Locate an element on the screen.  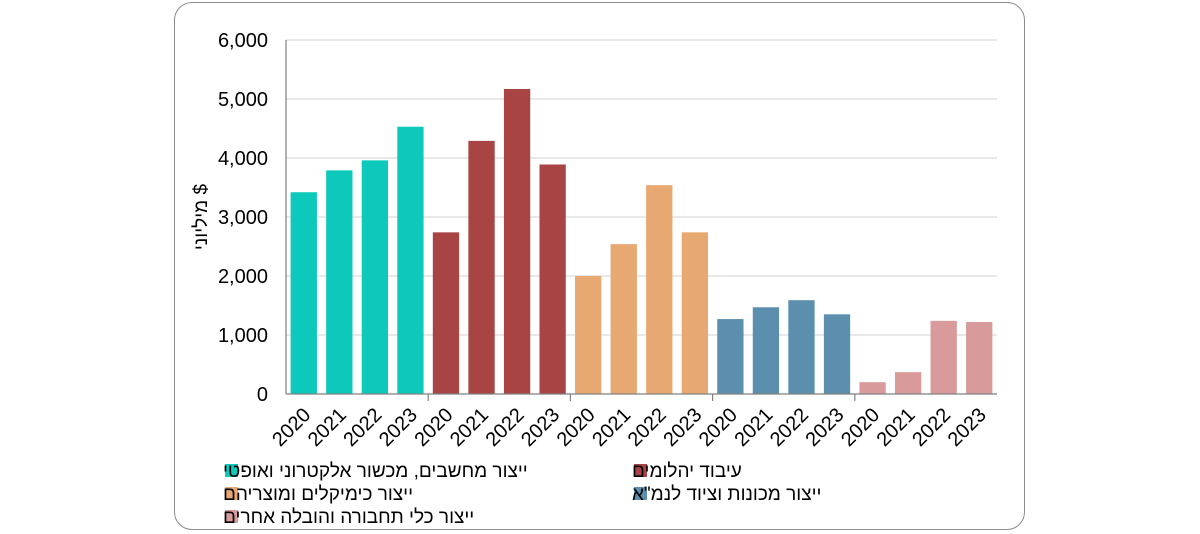
legend-label: עיבוד יהלומים is located at coordinates (687, 471).